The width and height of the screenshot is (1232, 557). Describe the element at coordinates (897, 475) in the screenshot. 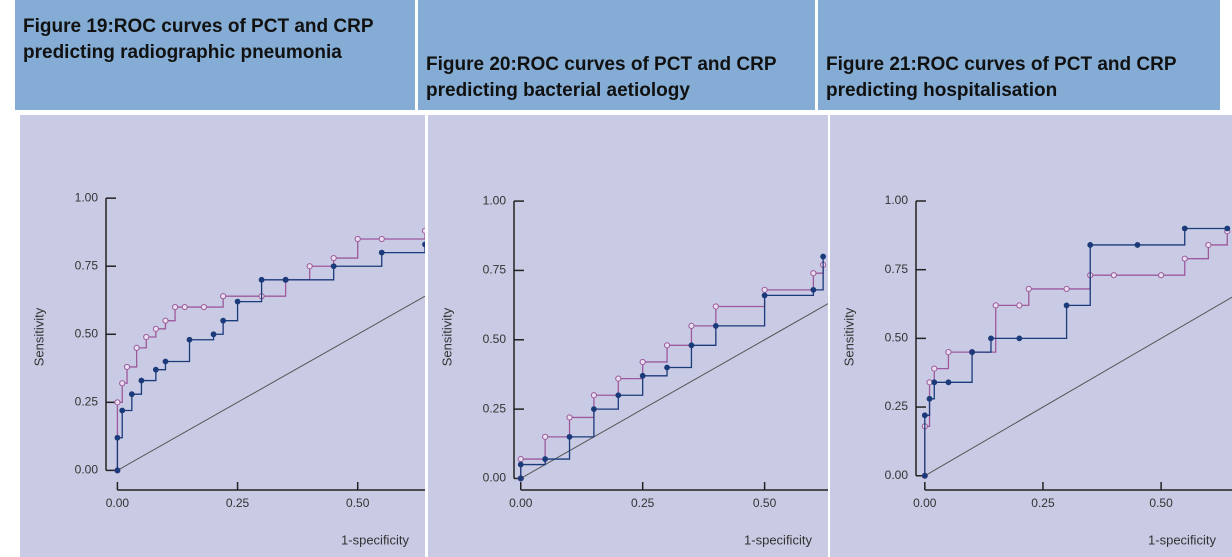

I see `y-tick-label: 0.00` at that location.